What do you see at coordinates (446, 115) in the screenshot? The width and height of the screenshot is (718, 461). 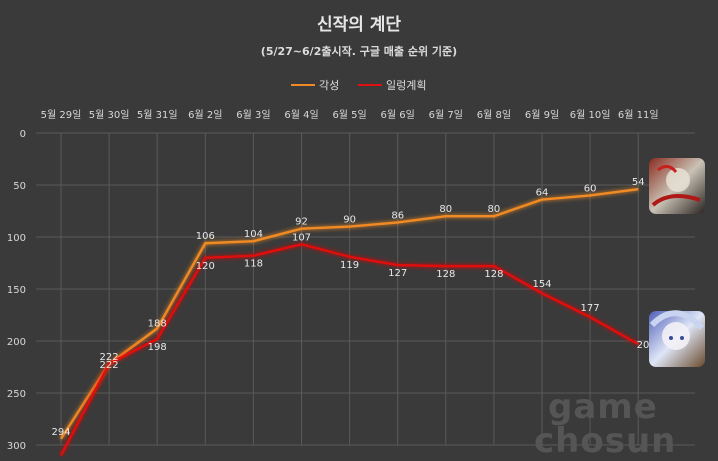 I see `x-tick-label: 6월 7일` at bounding box center [446, 115].